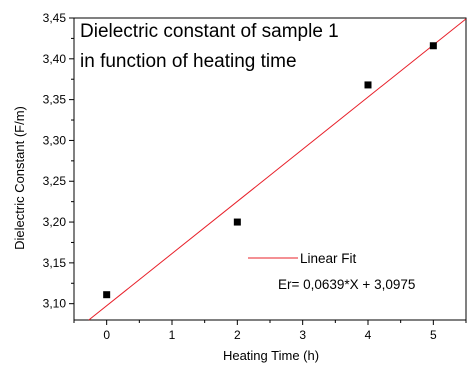 Image resolution: width=468 pixels, height=367 pixels. What do you see at coordinates (368, 335) in the screenshot?
I see `x-tick-label: 4` at bounding box center [368, 335].